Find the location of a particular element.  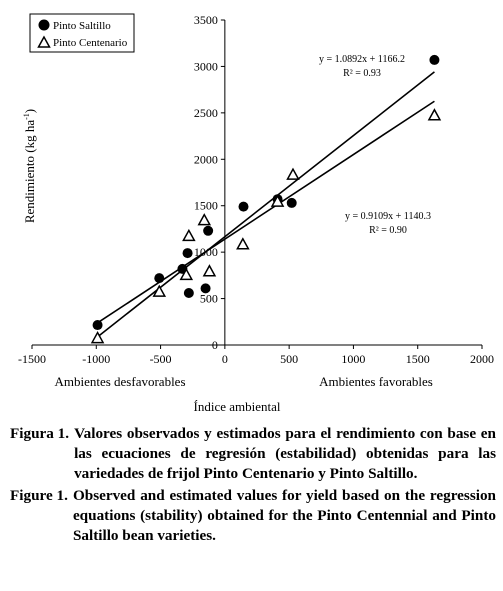

x-tick-label: -1000 is located at coordinates (96, 359).